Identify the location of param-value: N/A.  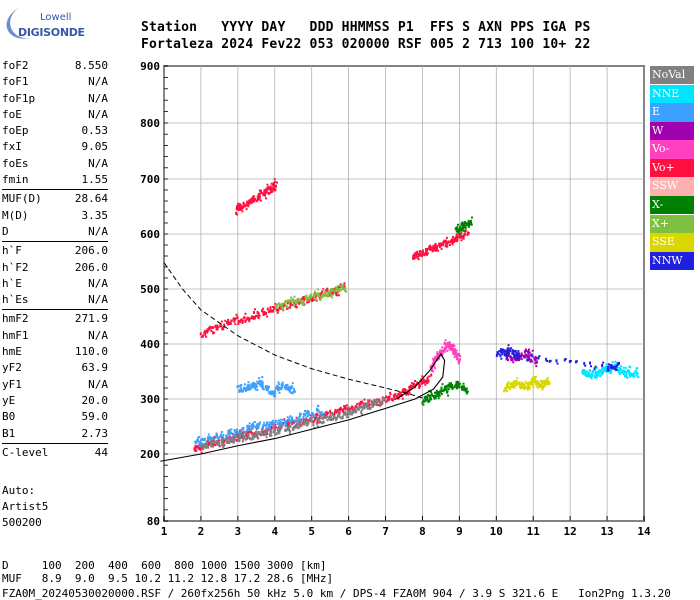
(98, 163).